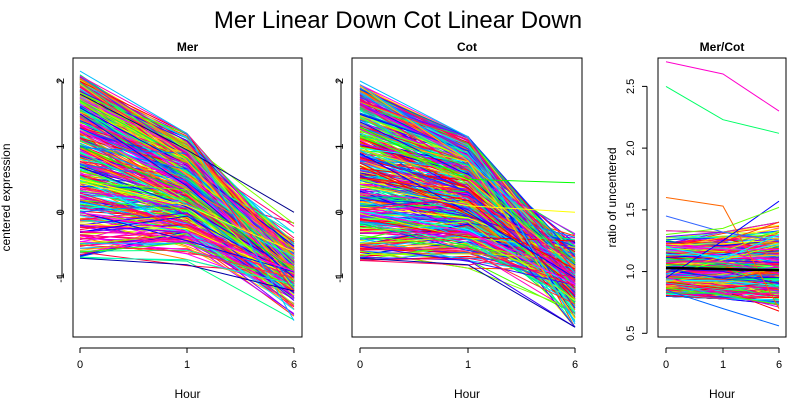 The width and height of the screenshot is (800, 400). What do you see at coordinates (631, 86) in the screenshot?
I see `y-tick-label: 2.5` at bounding box center [631, 86].